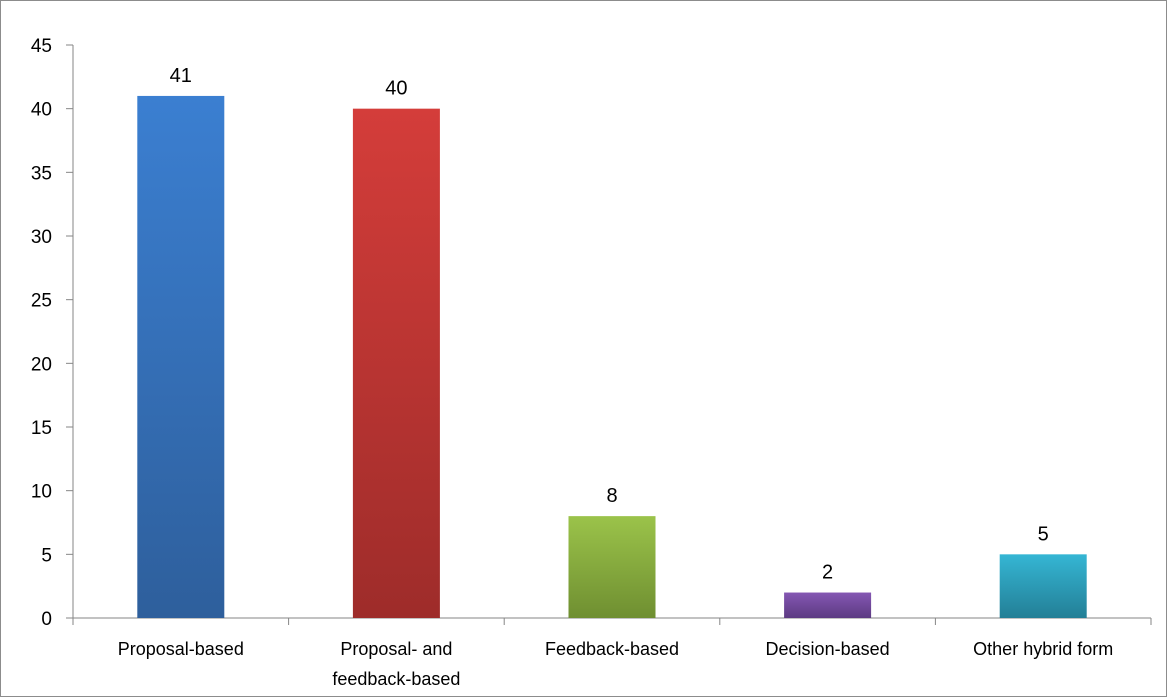 The image size is (1167, 698). What do you see at coordinates (41, 492) in the screenshot?
I see `y-tick-label: 10` at bounding box center [41, 492].